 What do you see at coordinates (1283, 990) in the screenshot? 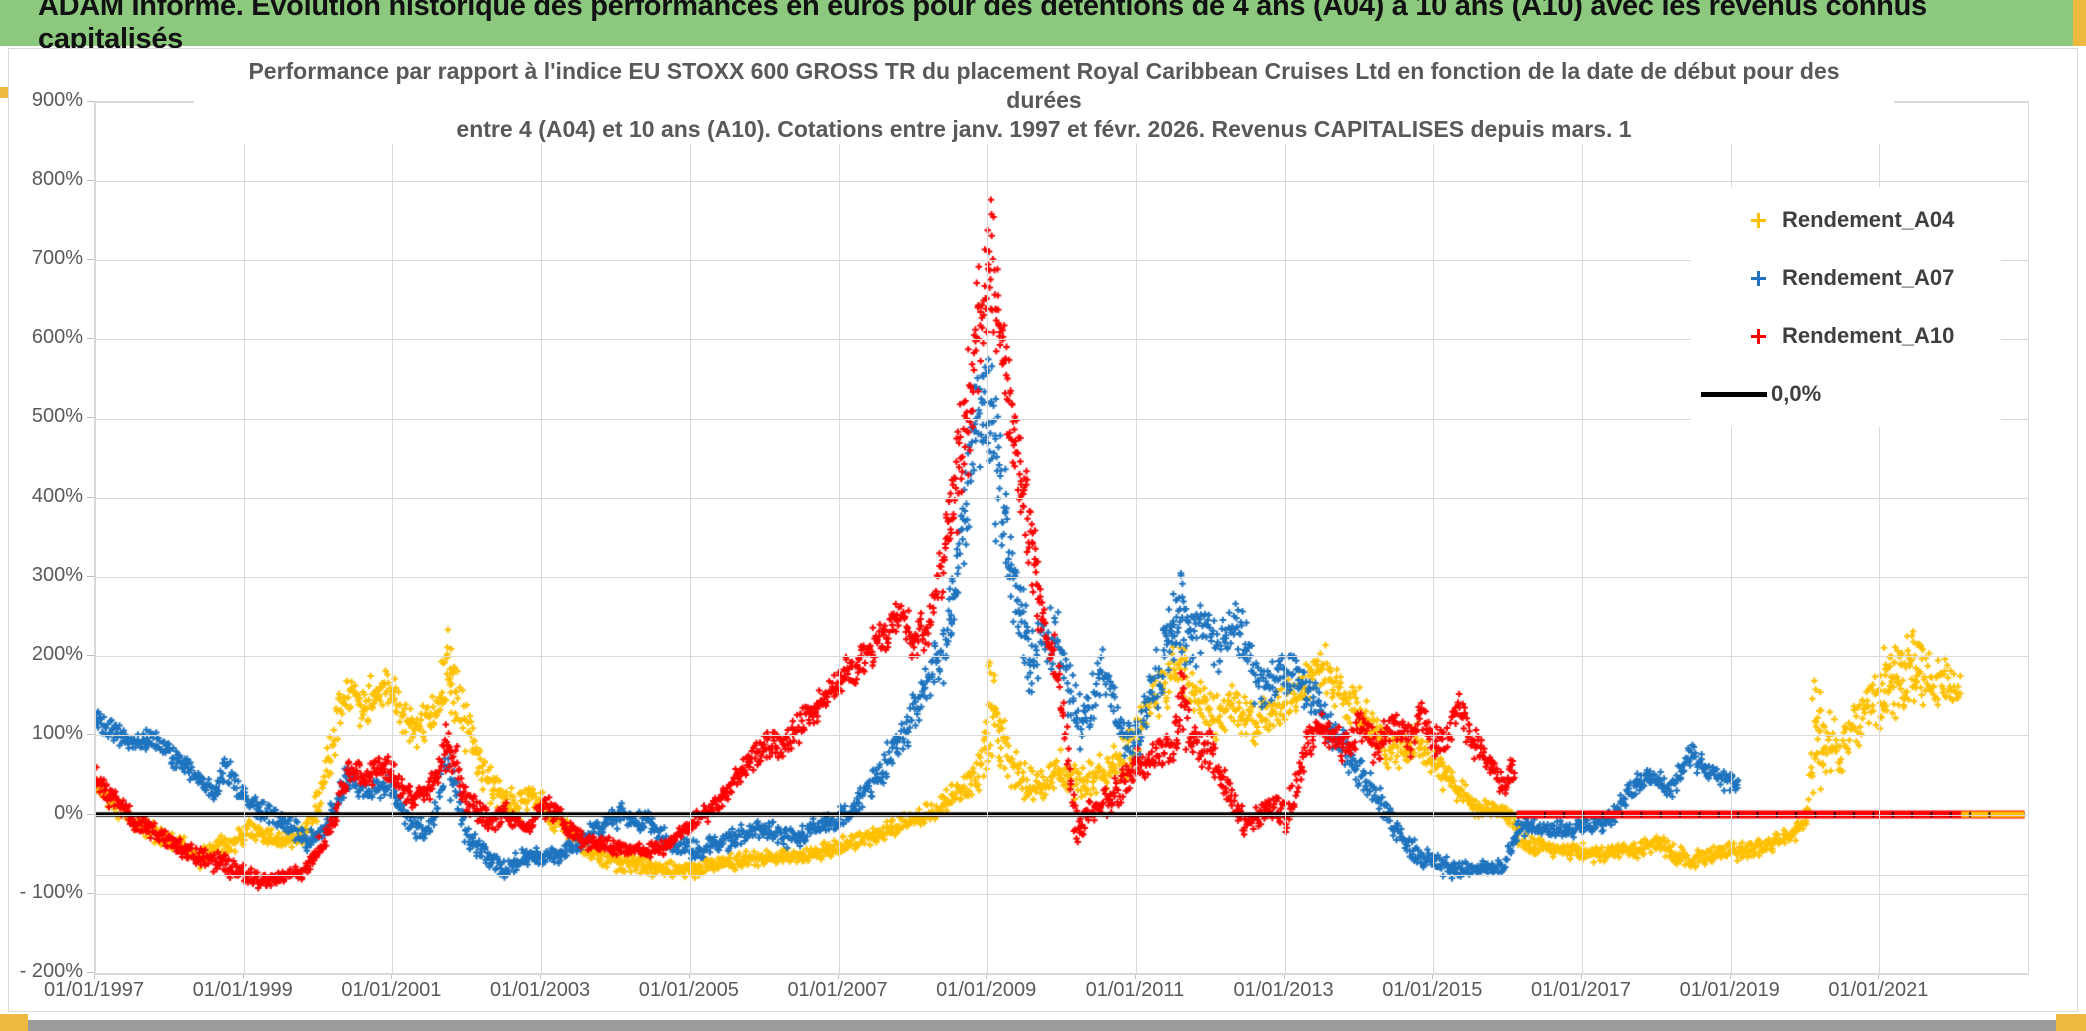
I see `x-tick-label: 01/01/2013` at bounding box center [1283, 990].